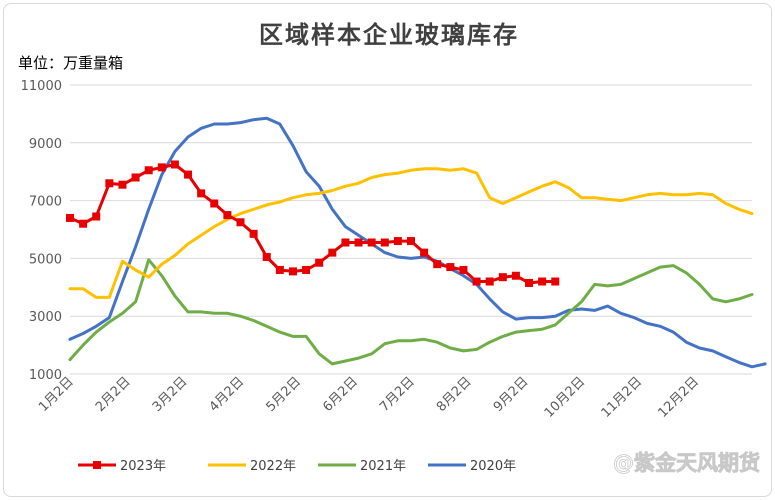 This screenshot has height=500, width=775. Describe the element at coordinates (511, 394) in the screenshot. I see `x-tick-label: 9月2日` at that location.